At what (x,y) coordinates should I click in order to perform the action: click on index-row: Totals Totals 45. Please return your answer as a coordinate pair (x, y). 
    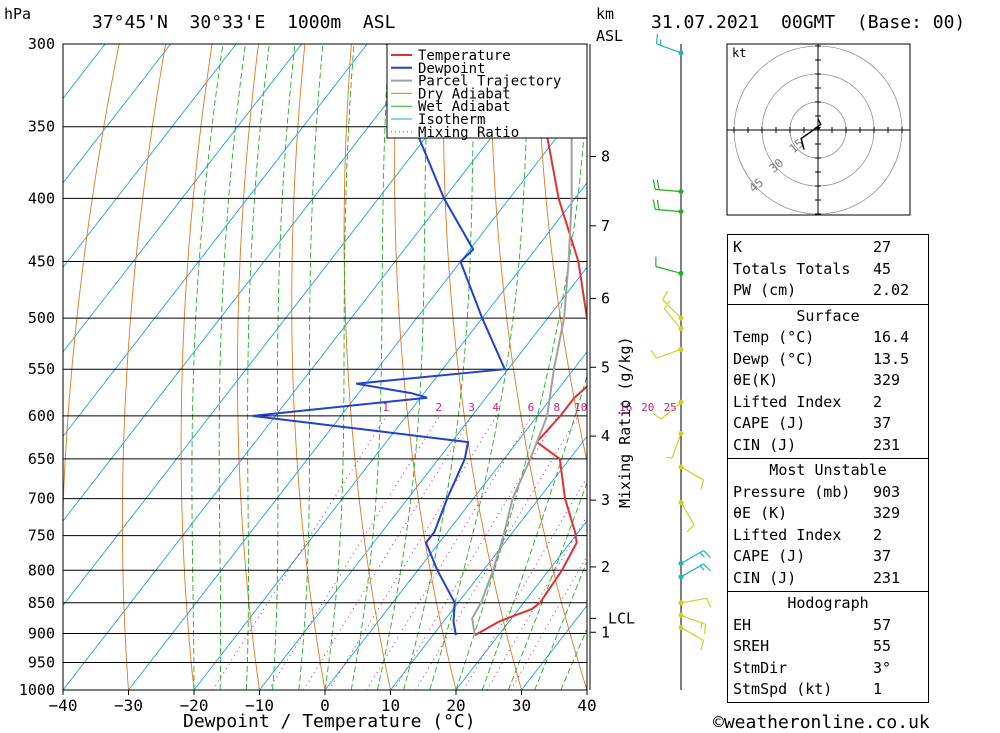
    Looking at the image, I should click on (828, 270).